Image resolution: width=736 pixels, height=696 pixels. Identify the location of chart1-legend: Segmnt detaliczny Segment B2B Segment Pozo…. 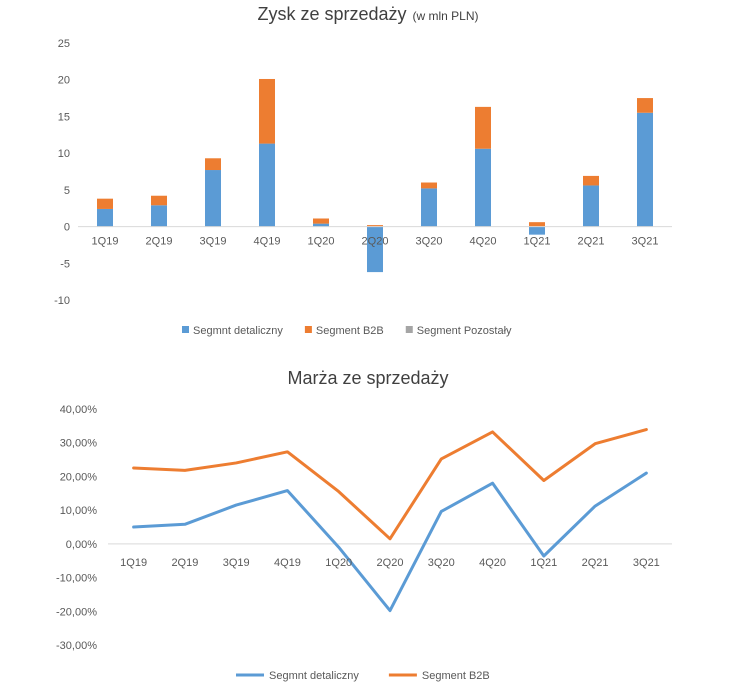
(347, 331).